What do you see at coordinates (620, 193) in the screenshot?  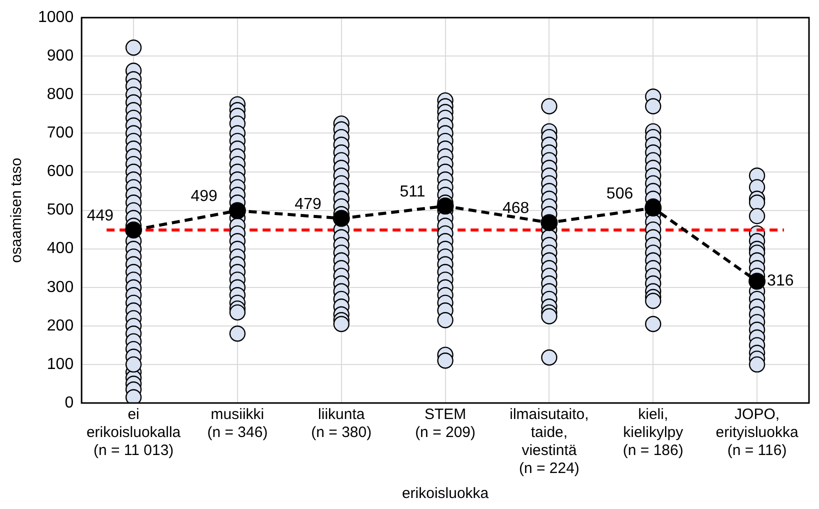 I see `data-label: 506` at bounding box center [620, 193].